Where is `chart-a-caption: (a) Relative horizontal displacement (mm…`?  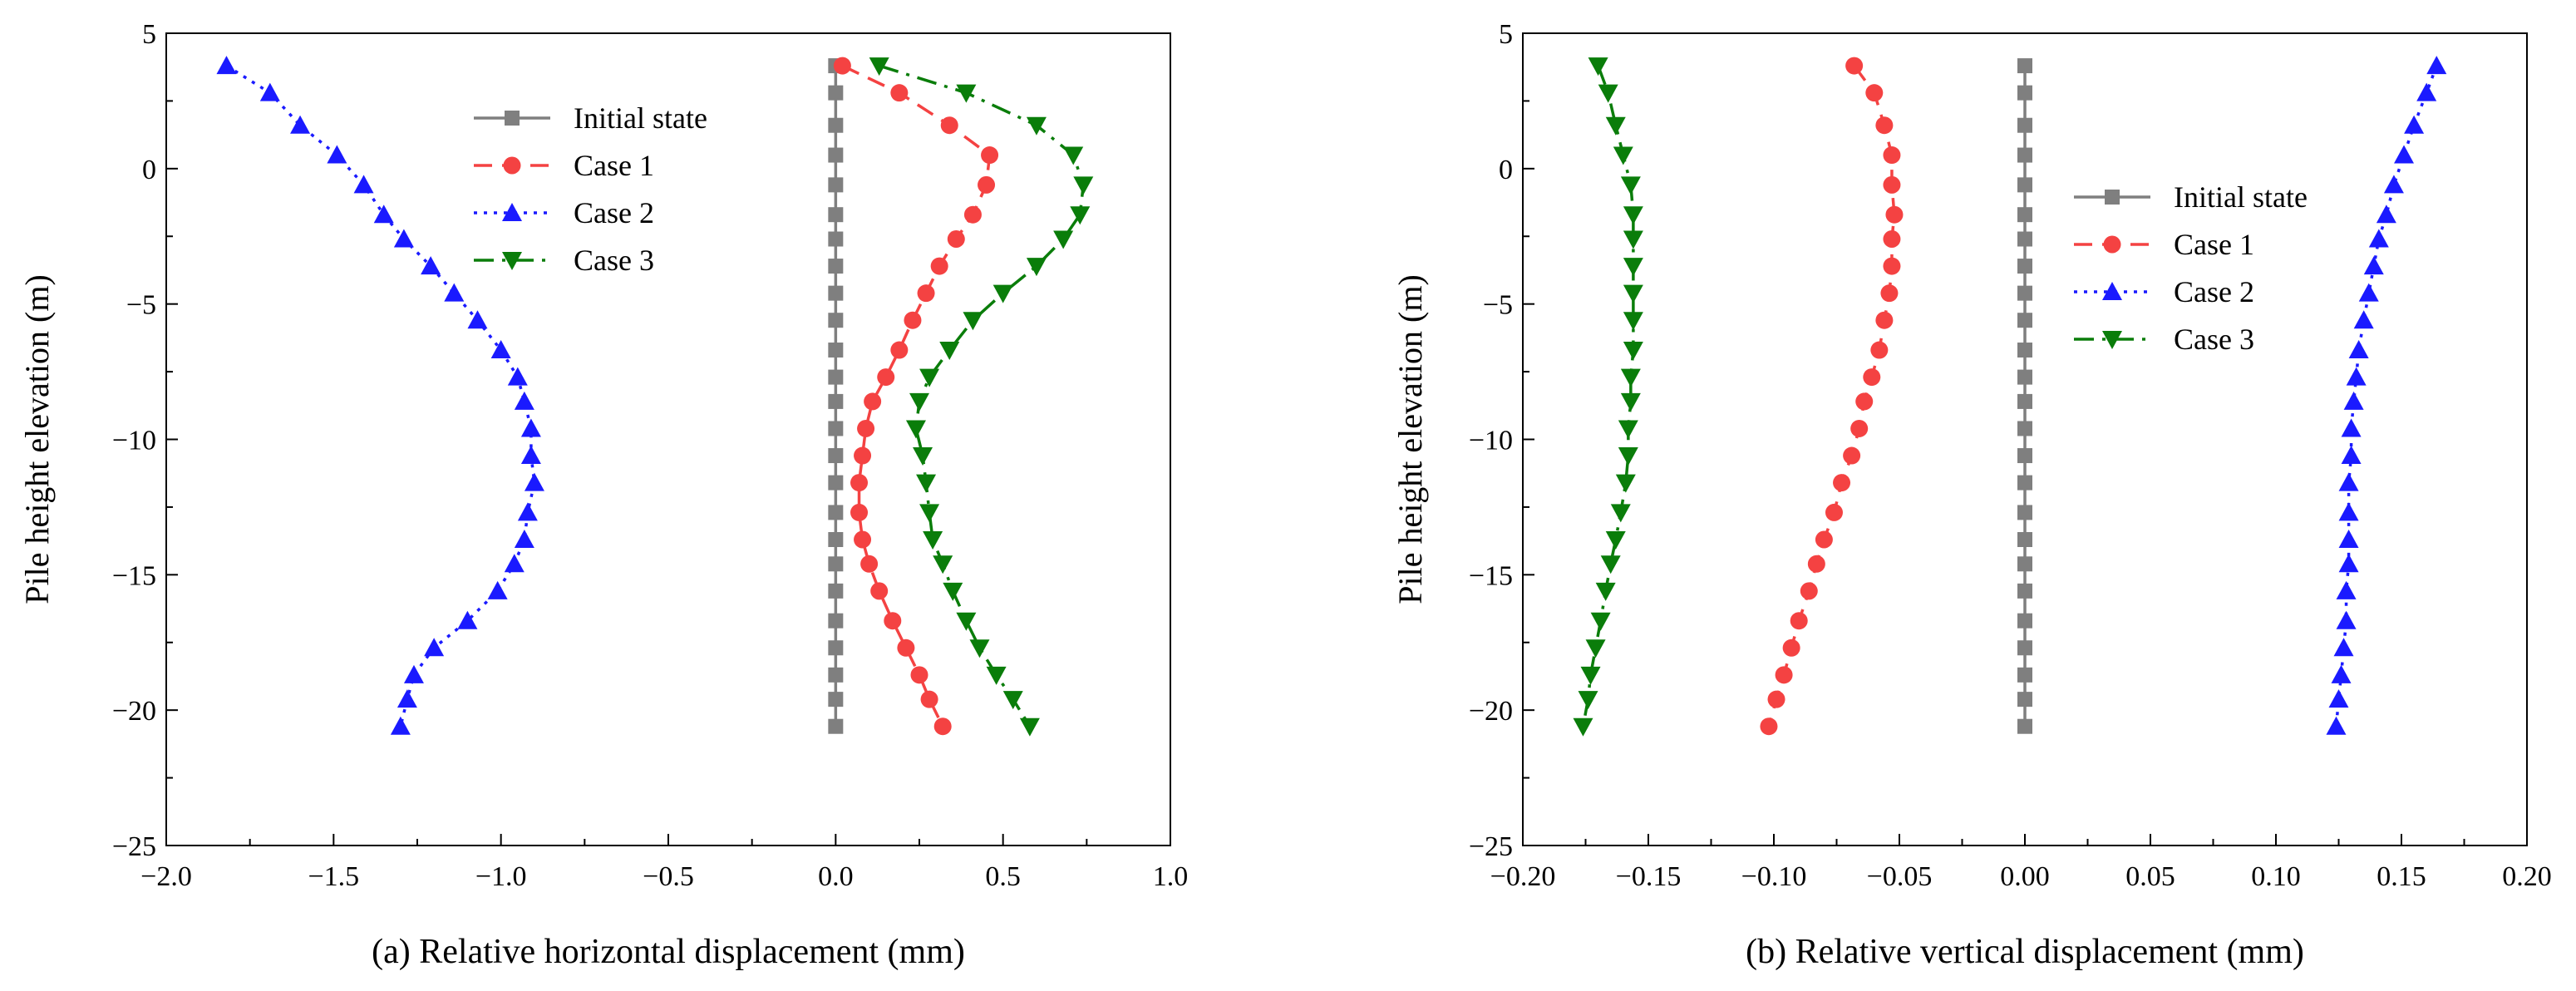
chart-a-caption: (a) Relative horizontal displacement (mm… is located at coordinates (668, 952).